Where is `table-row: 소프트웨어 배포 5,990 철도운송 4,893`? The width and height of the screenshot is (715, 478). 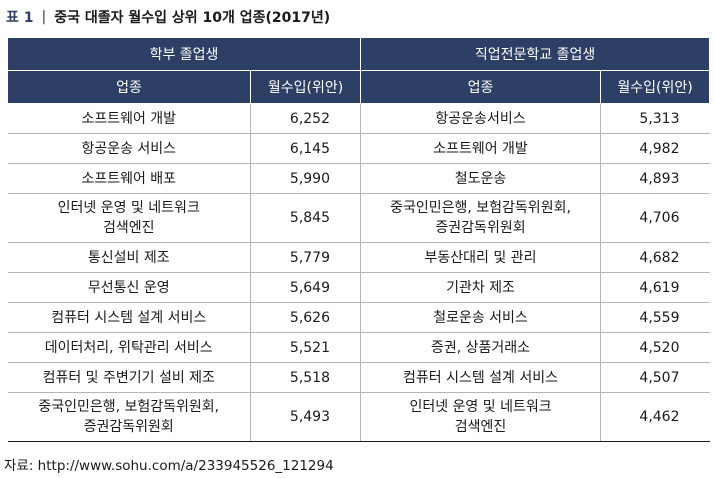 table-row: 소프트웨어 배포 5,990 철도운송 4,893 is located at coordinates (358, 178).